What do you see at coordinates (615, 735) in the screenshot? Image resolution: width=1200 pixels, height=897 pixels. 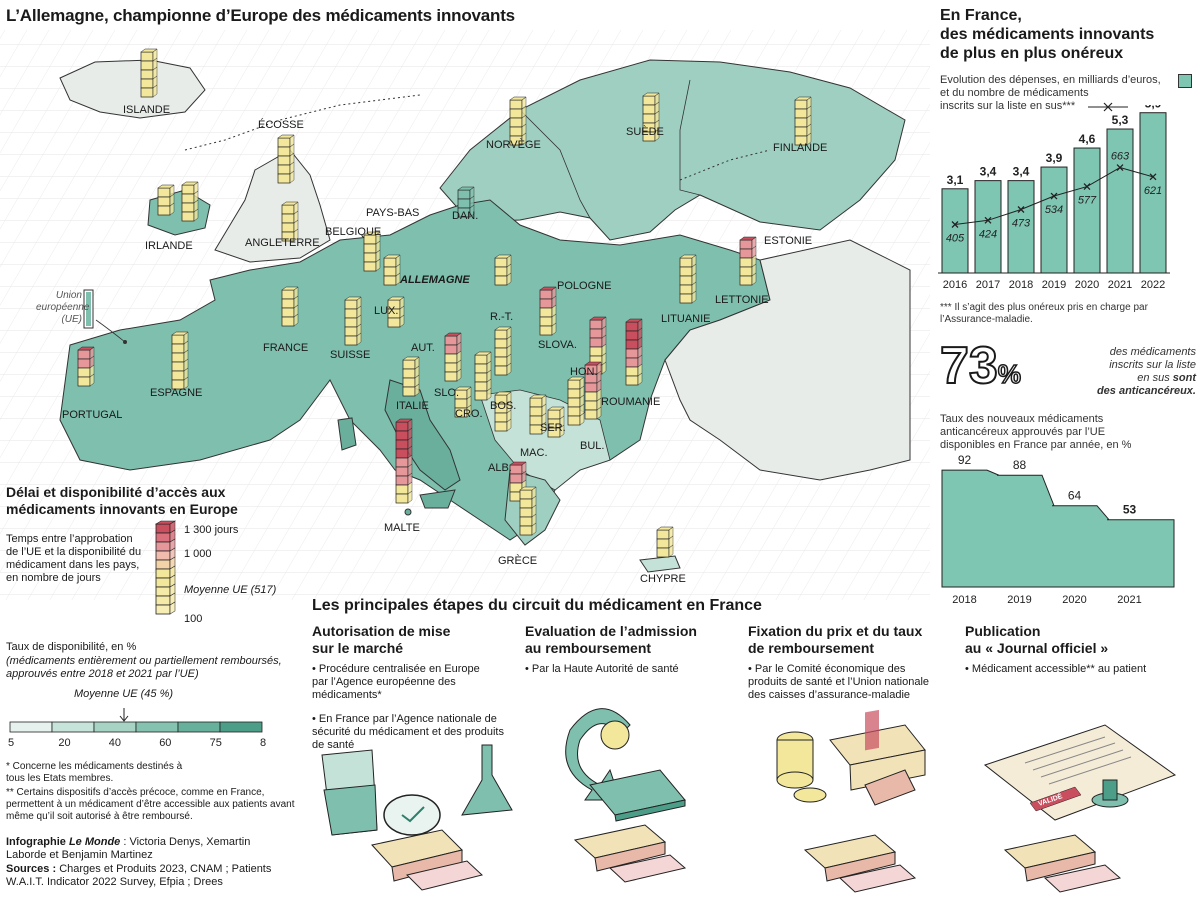 I see `coin-icon` at bounding box center [615, 735].